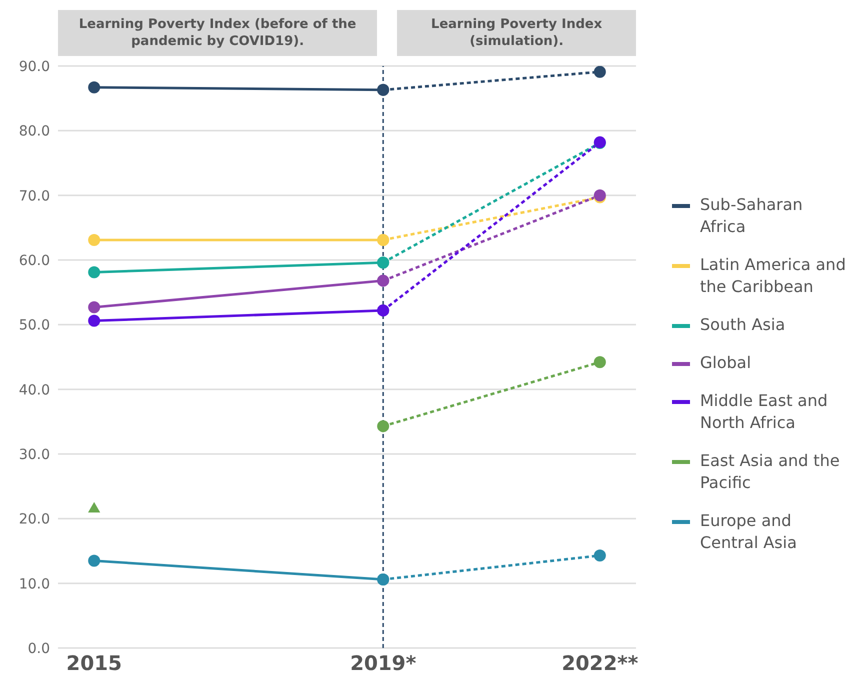 The height and width of the screenshot is (692, 867). What do you see at coordinates (770, 472) in the screenshot?
I see `legend-label: East Asia and the Pacific` at bounding box center [770, 472].